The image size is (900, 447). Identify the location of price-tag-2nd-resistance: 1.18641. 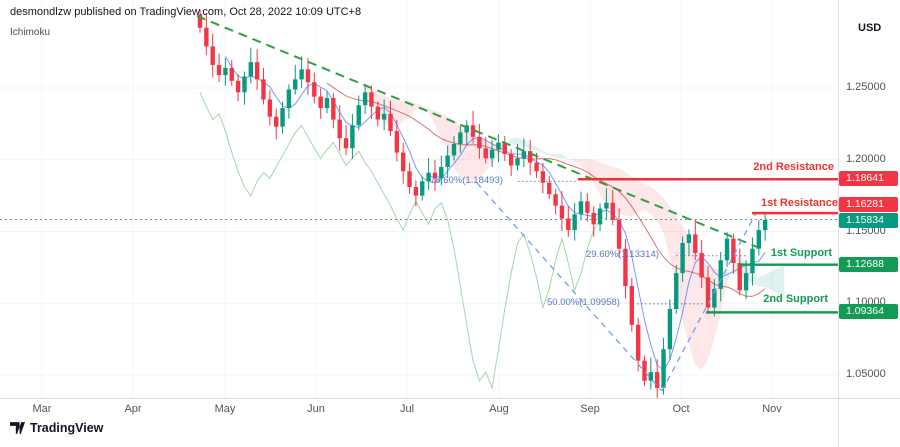
(868, 179).